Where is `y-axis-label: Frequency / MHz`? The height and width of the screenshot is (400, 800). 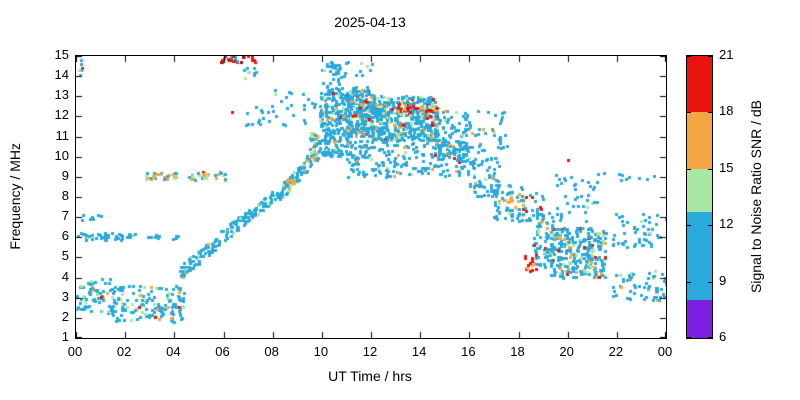
y-axis-label: Frequency / MHz is located at coordinates (15, 196).